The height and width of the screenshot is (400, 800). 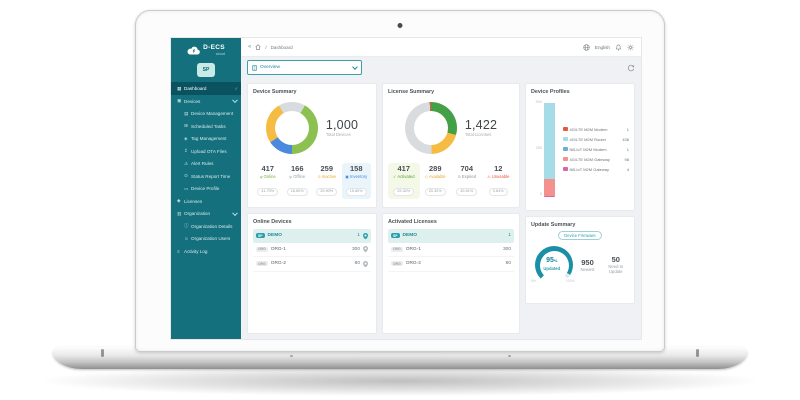 I want to click on sidebar-item-label: Organization Users, so click(x=211, y=239).